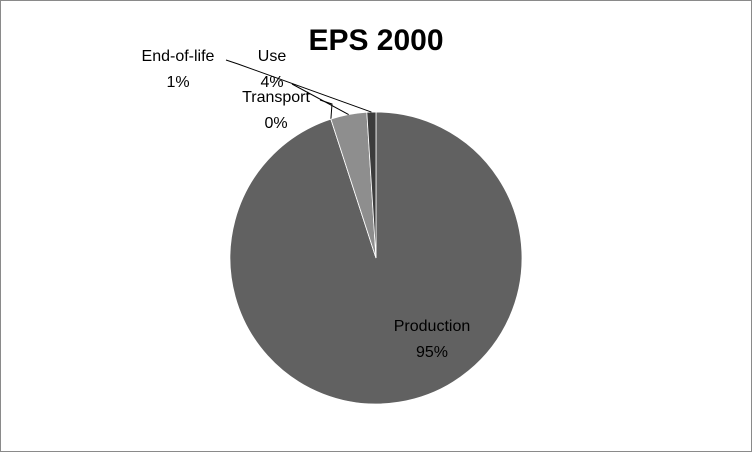 The width and height of the screenshot is (752, 452). What do you see at coordinates (432, 326) in the screenshot?
I see `category-label: Production` at bounding box center [432, 326].